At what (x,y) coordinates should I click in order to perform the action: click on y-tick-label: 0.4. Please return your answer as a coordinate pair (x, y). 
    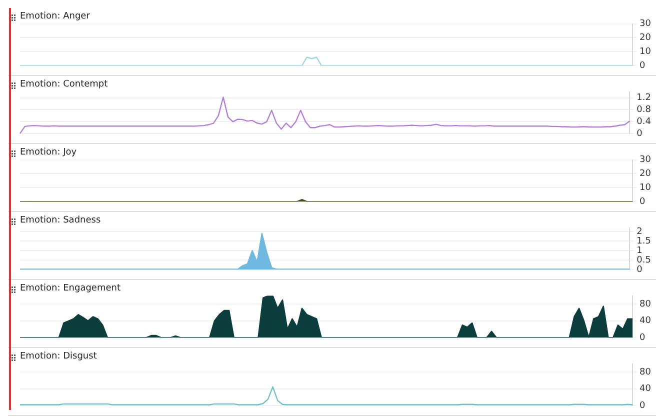
    Looking at the image, I should click on (644, 122).